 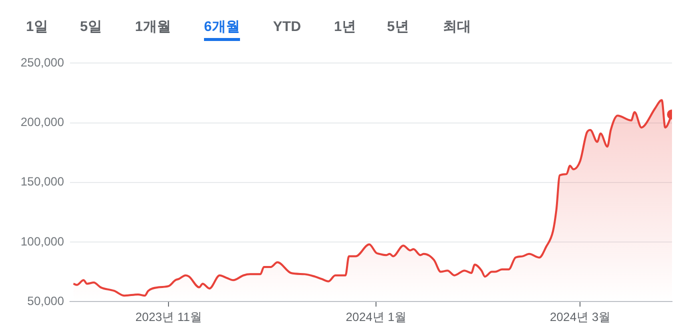 I want to click on y-tick-label: 50,000, so click(x=45, y=301).